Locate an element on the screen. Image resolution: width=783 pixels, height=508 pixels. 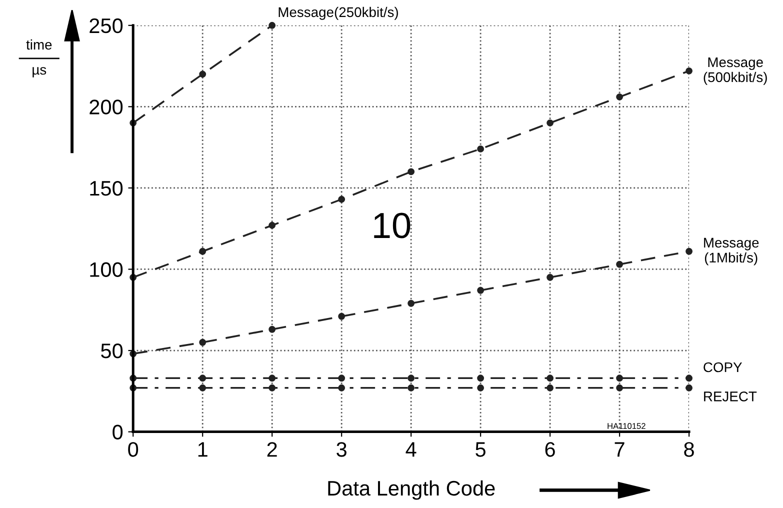
series-label: REJECT is located at coordinates (730, 397).